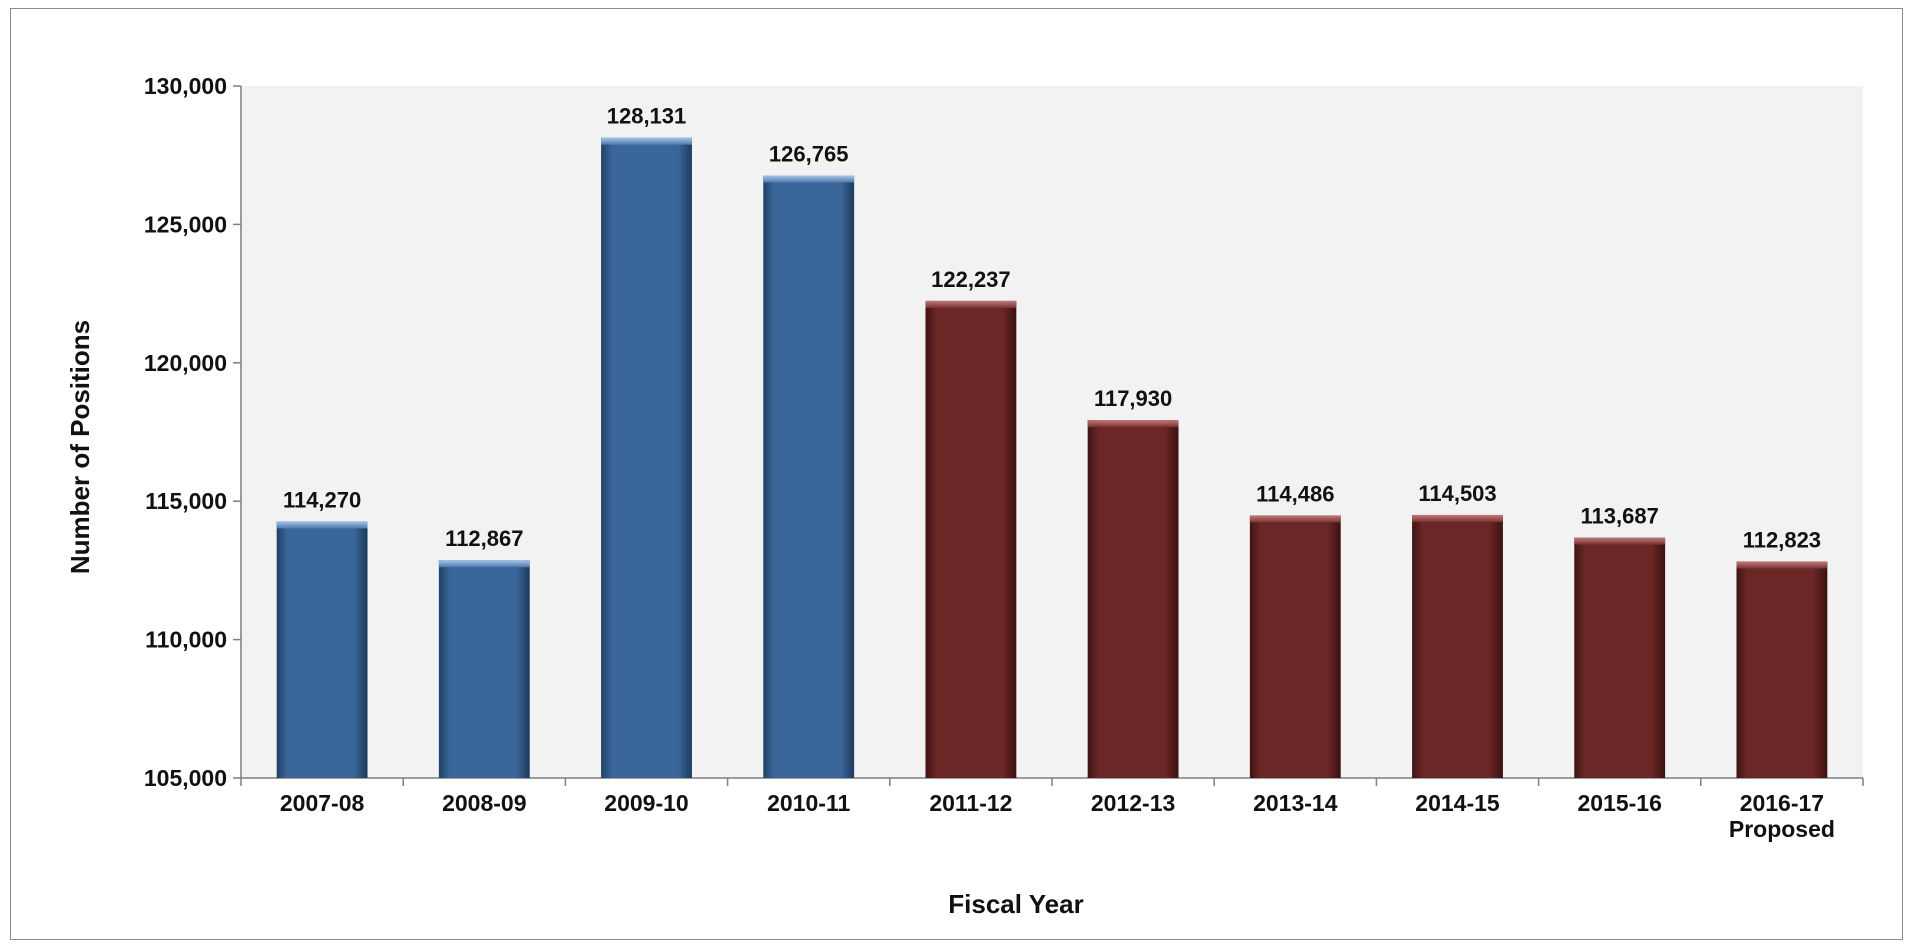 The width and height of the screenshot is (1915, 950). Describe the element at coordinates (1295, 493) in the screenshot. I see `data-label: 114,486` at that location.